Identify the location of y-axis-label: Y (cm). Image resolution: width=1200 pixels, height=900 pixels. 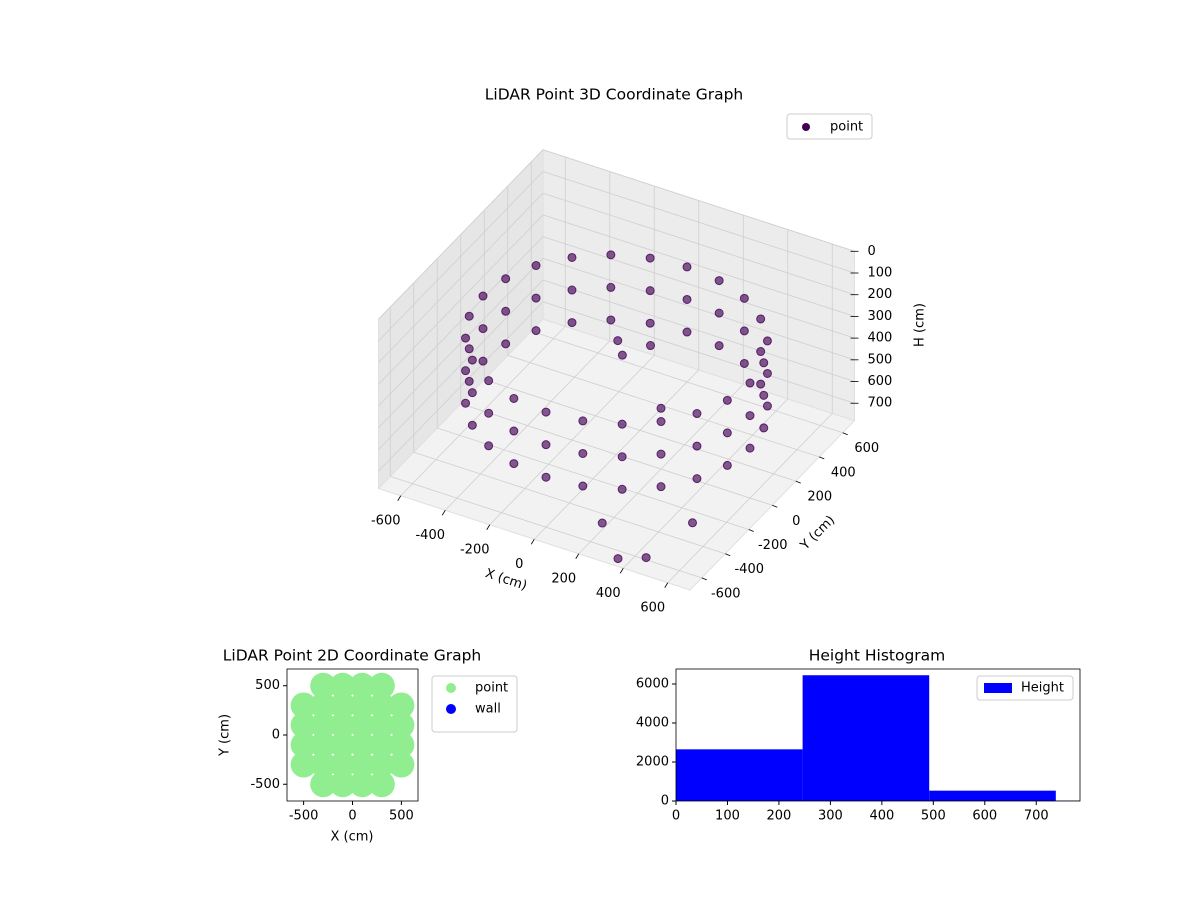
(225, 735).